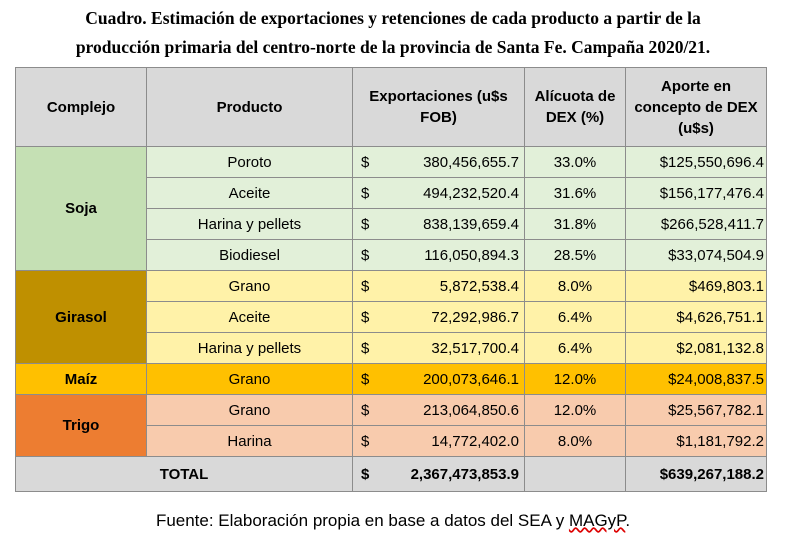  I want to click on header-producto: Producto, so click(249, 107).